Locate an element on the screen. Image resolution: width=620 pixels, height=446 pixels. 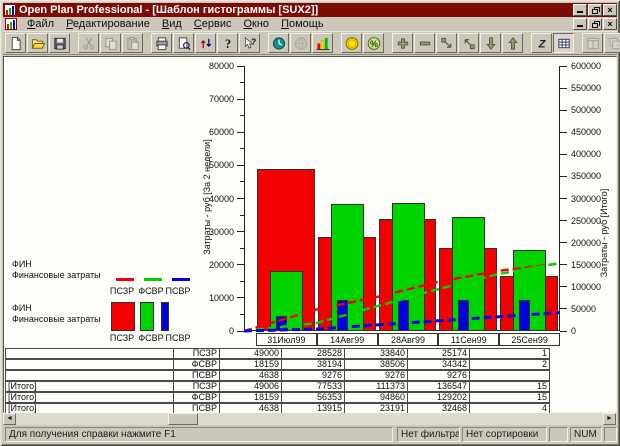
open-folder-button is located at coordinates (37, 43).